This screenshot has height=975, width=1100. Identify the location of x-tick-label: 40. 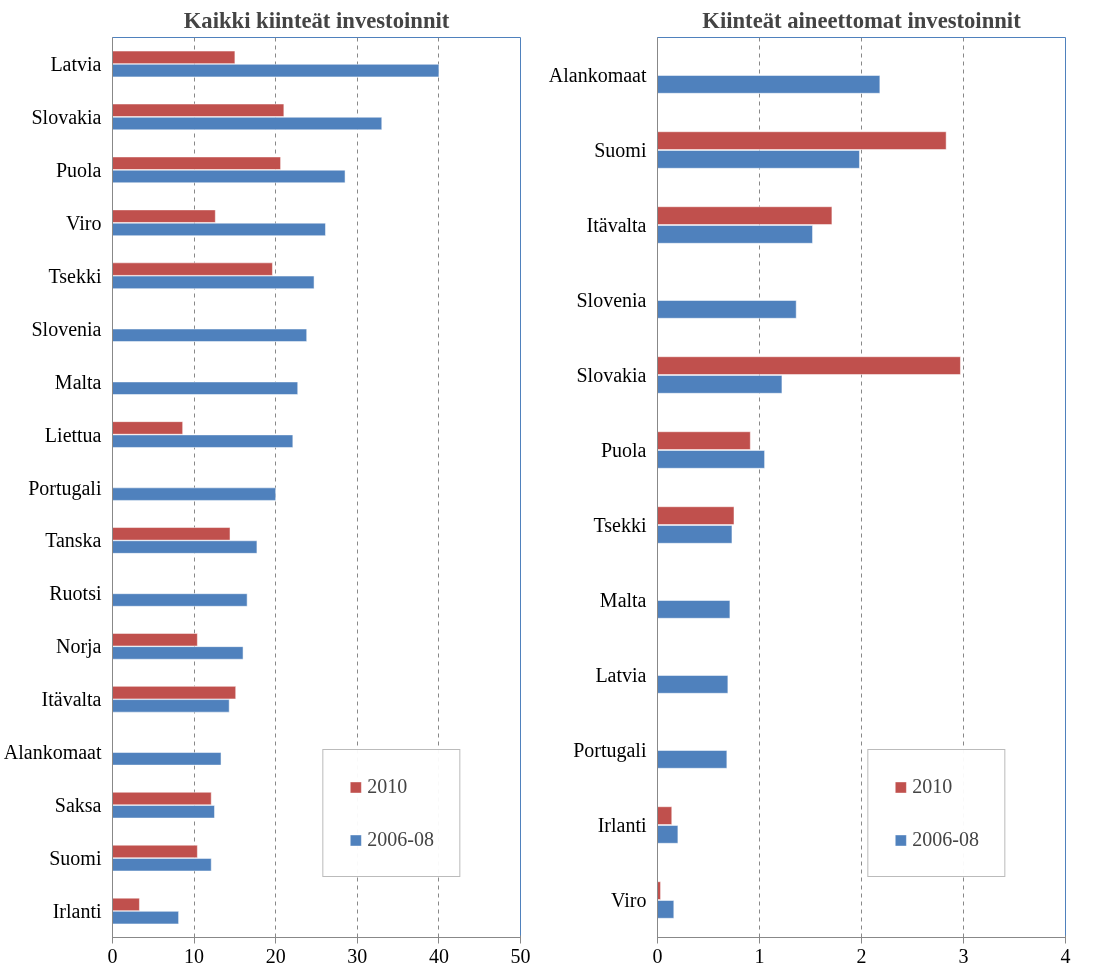
(438, 955).